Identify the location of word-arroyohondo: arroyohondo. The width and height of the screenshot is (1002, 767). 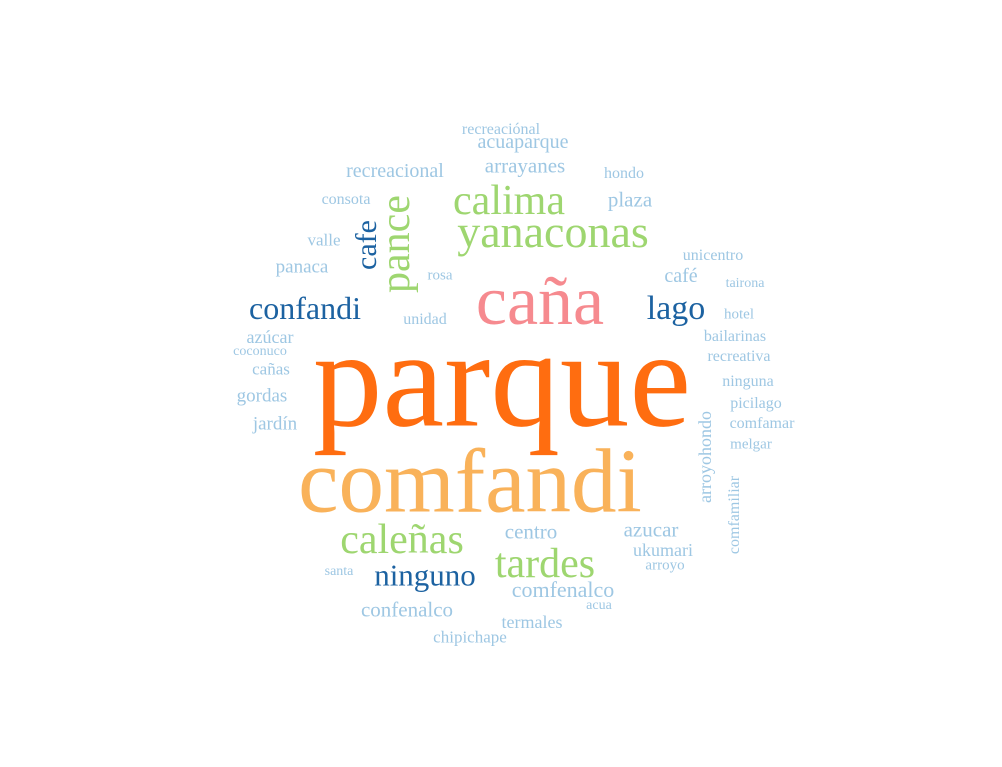
(705, 457).